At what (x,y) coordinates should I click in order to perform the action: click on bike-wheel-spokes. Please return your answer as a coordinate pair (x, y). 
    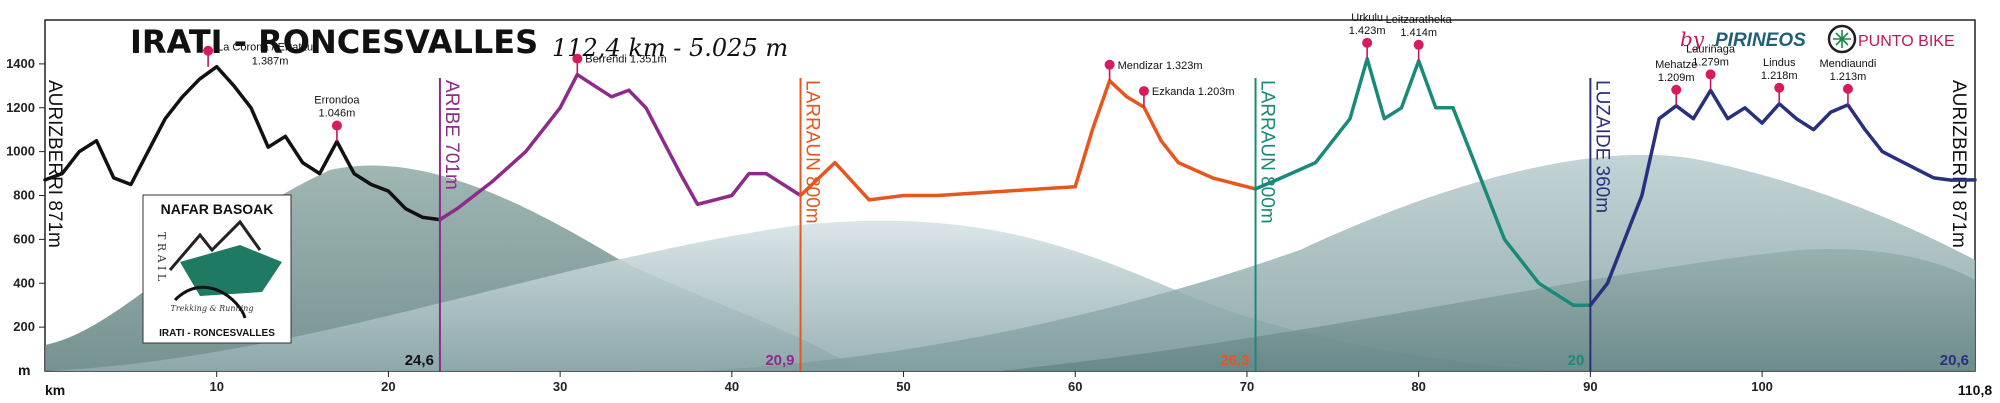
    Looking at the image, I should click on (1842, 39).